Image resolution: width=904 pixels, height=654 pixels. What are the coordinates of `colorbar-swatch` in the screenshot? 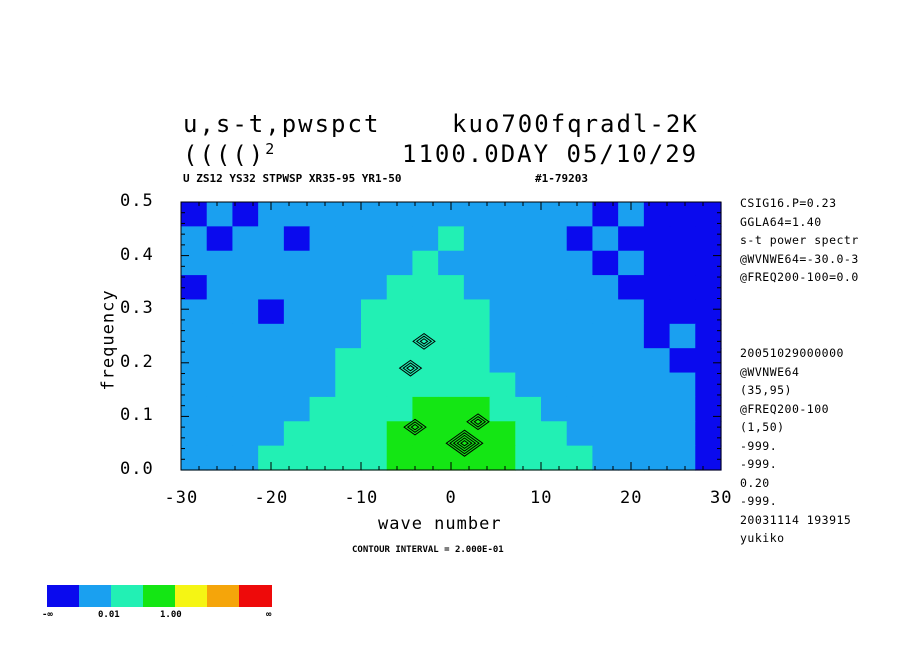 It's located at (95, 596).